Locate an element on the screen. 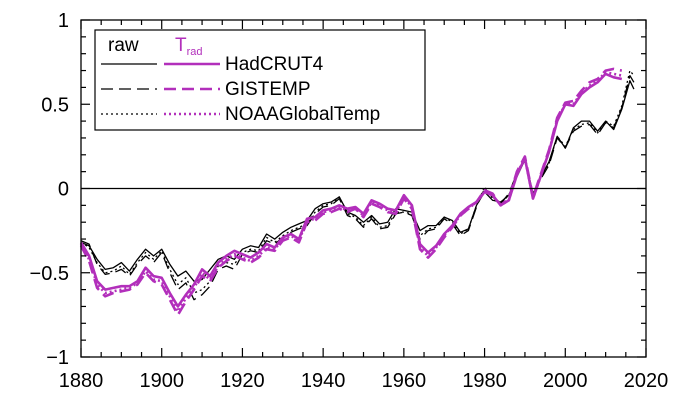  x-tick-label: 1900 is located at coordinates (161, 381).